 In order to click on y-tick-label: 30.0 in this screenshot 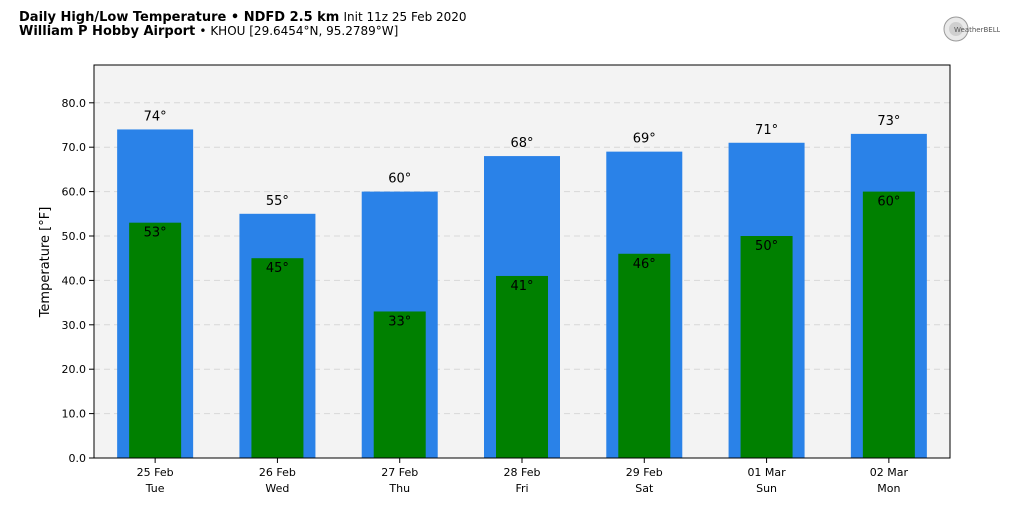, I will do `click(74, 325)`.